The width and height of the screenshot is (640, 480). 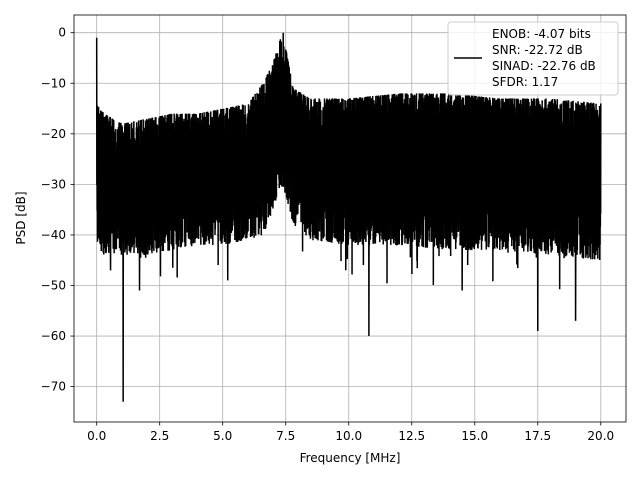 What do you see at coordinates (285, 436) in the screenshot?
I see `x-tick-label: 7.5` at bounding box center [285, 436].